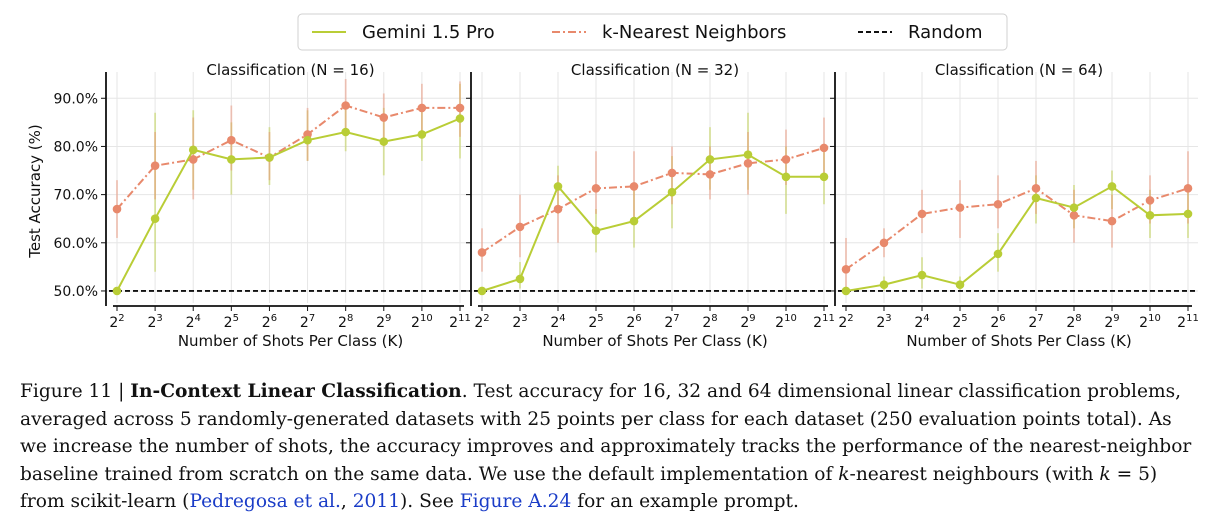 The width and height of the screenshot is (1214, 525). I want to click on x-tick-exponent: 8, so click(1078, 318).